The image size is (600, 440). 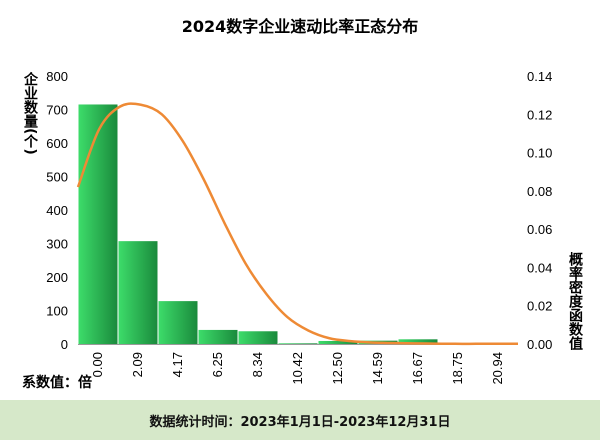 I want to click on left-axis-title: 企业数量(个), so click(x=30, y=112).